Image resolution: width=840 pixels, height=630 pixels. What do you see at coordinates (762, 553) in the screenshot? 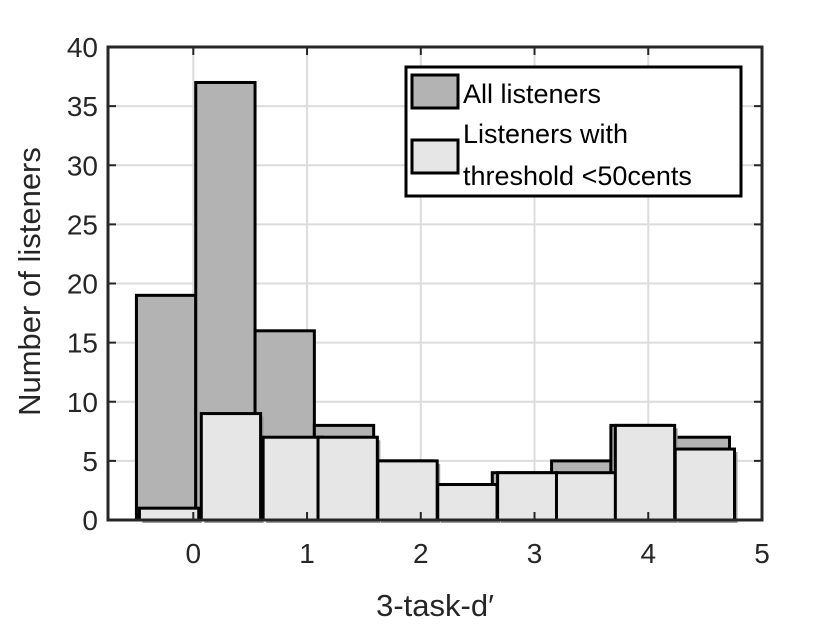
I see `x-tick-label: 5` at bounding box center [762, 553].